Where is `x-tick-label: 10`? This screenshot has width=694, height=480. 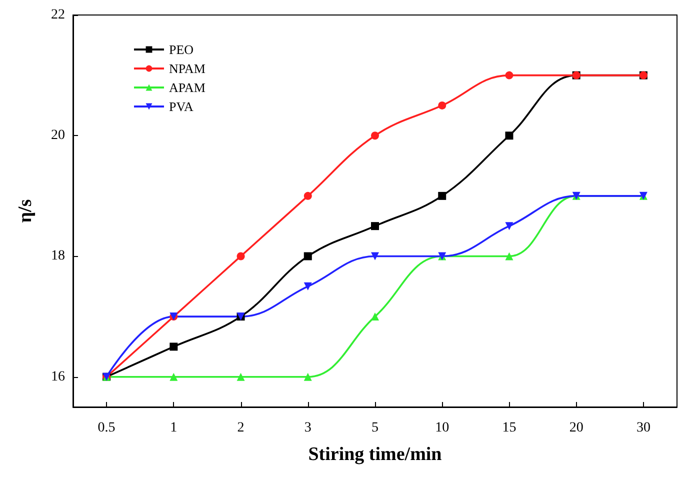 x-tick-label: 10 is located at coordinates (442, 428).